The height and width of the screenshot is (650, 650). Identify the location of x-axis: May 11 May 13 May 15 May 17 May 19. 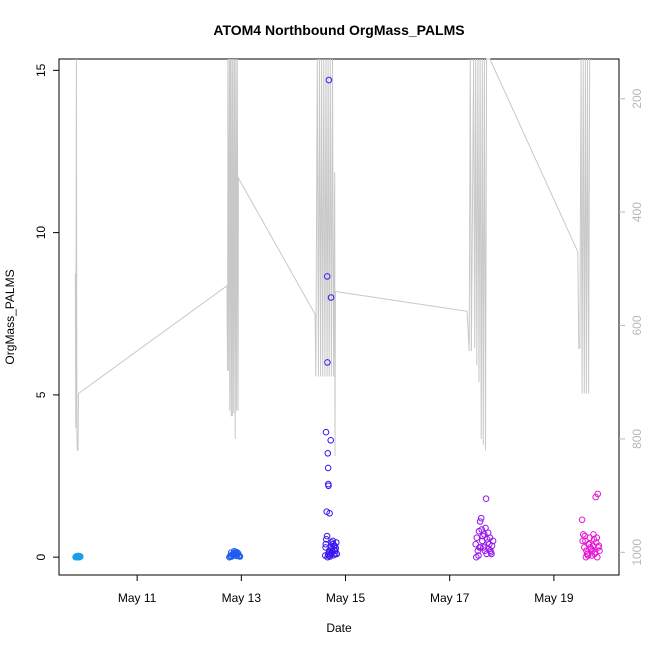
(346, 589).